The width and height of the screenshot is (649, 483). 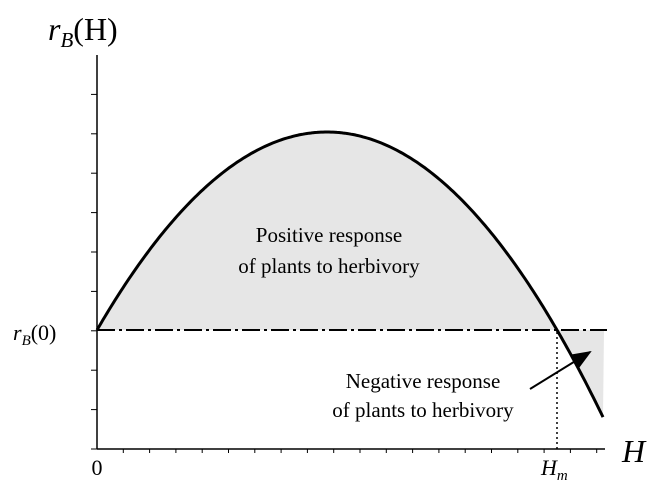 What do you see at coordinates (329, 266) in the screenshot?
I see `positive-text: of plants to herbivory` at bounding box center [329, 266].